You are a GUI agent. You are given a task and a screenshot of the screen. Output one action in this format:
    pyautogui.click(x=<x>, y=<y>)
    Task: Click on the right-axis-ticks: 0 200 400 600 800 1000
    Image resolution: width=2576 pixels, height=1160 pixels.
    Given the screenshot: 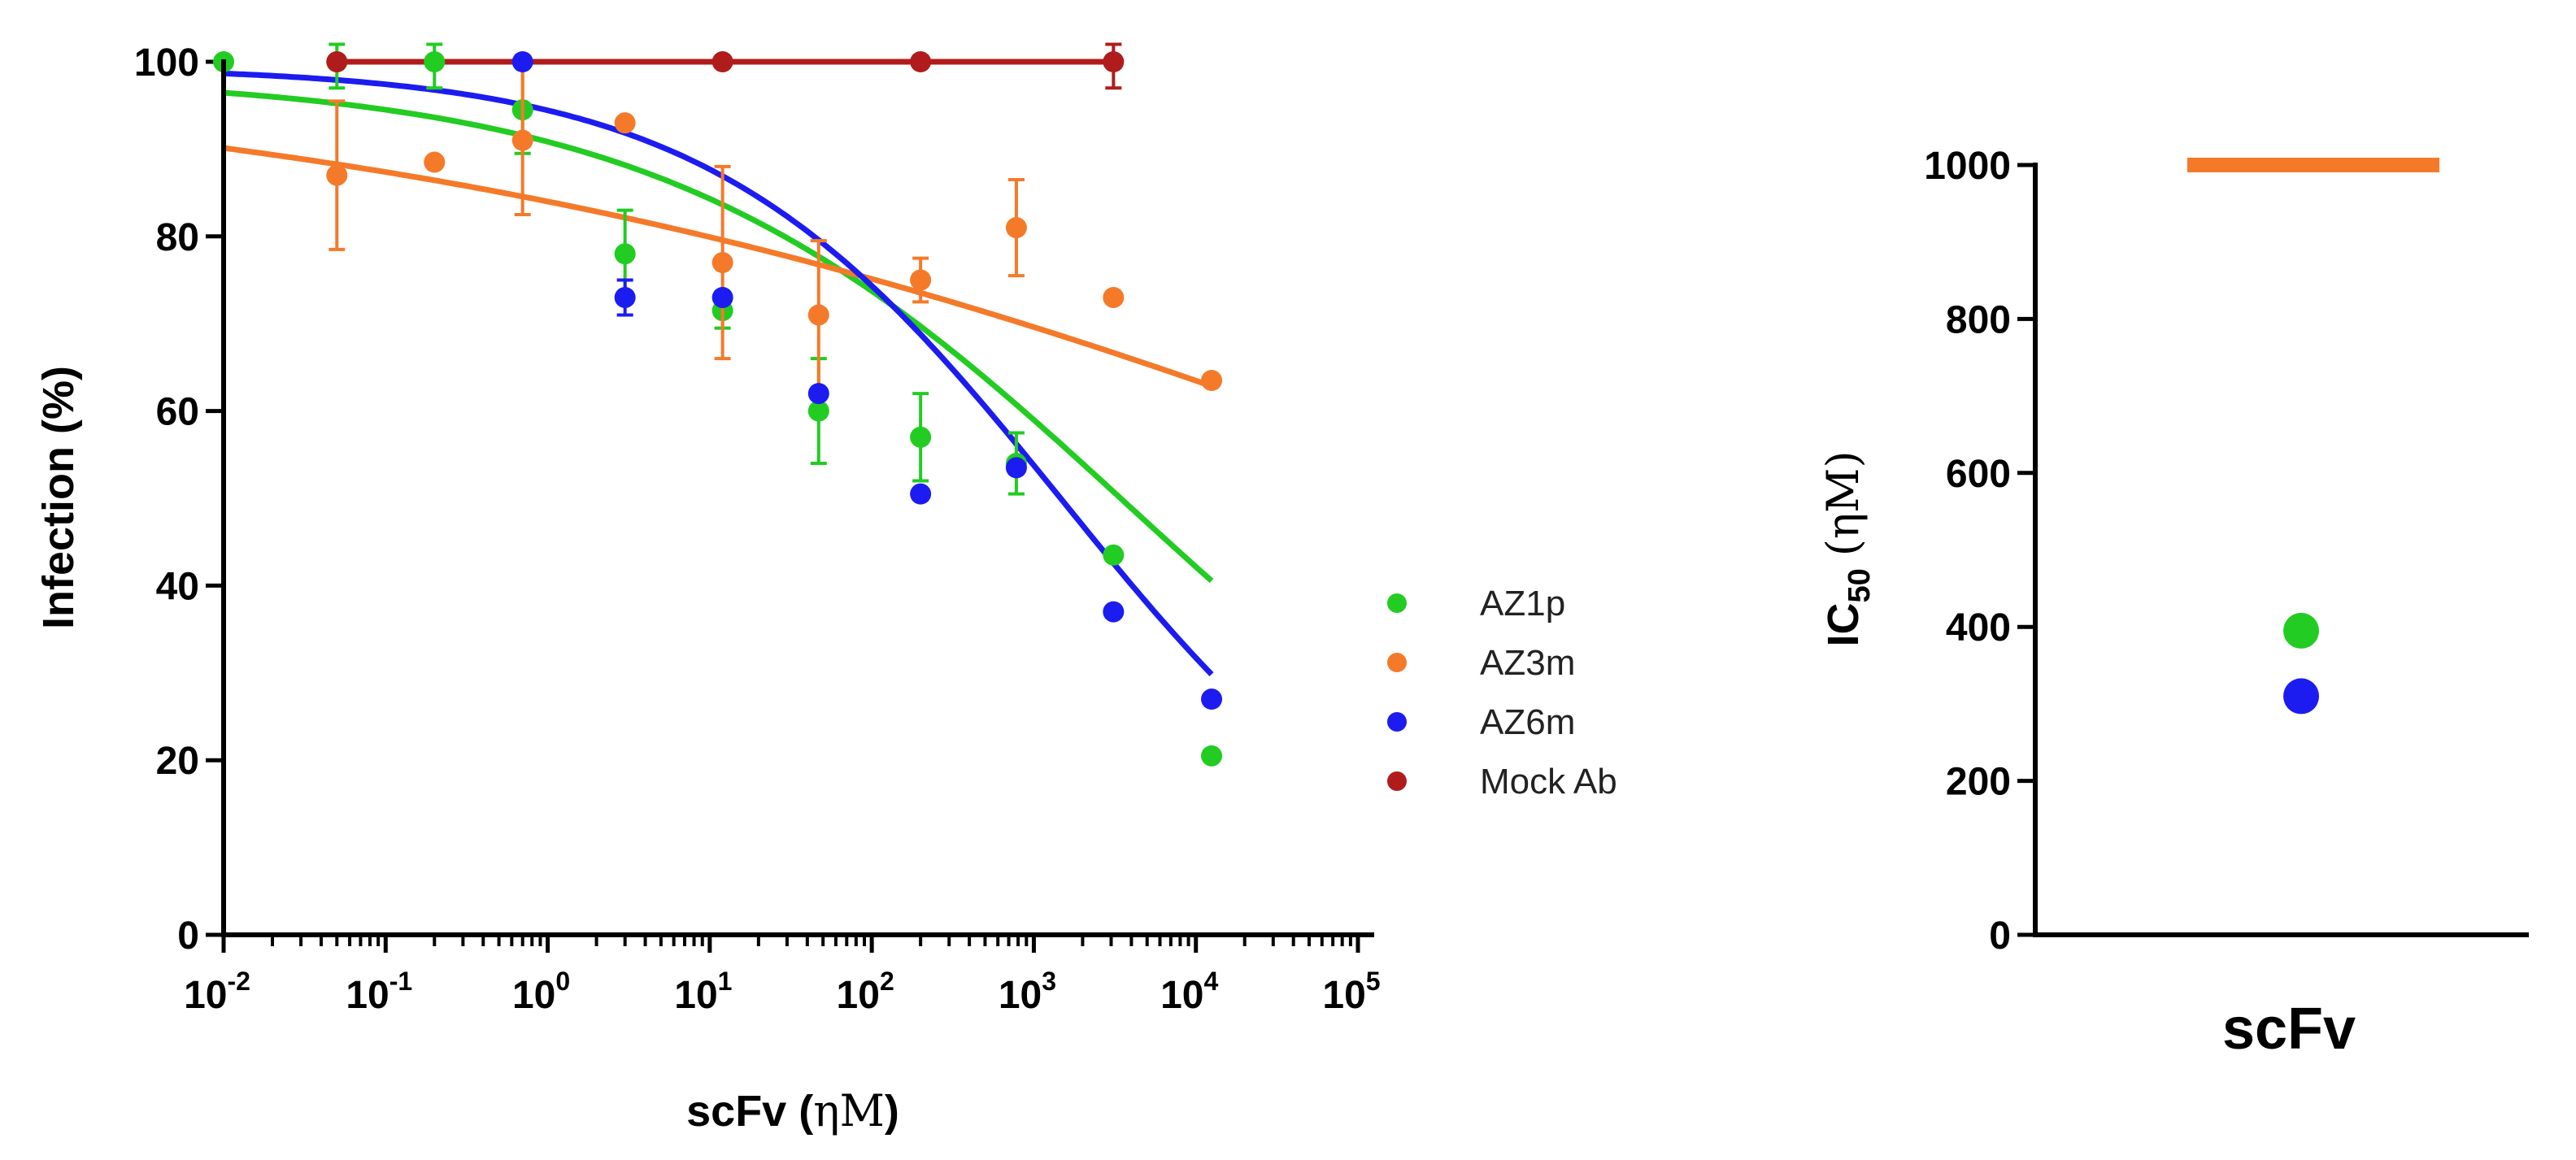 What is the action you would take?
    pyautogui.click(x=1980, y=551)
    